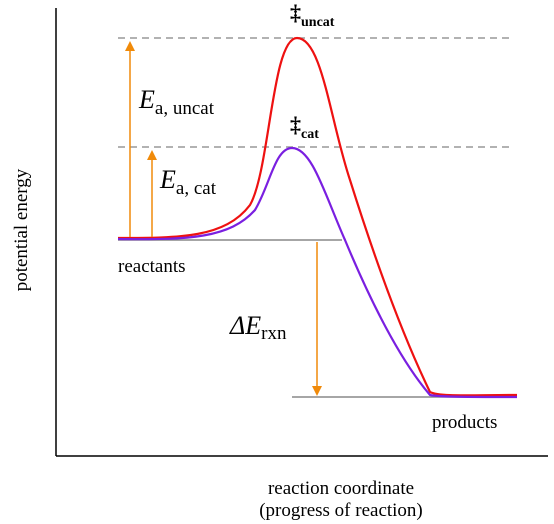 The image size is (554, 524). Describe the element at coordinates (176, 102) in the screenshot. I see `ea-uncat-label: Ea, uncat` at that location.